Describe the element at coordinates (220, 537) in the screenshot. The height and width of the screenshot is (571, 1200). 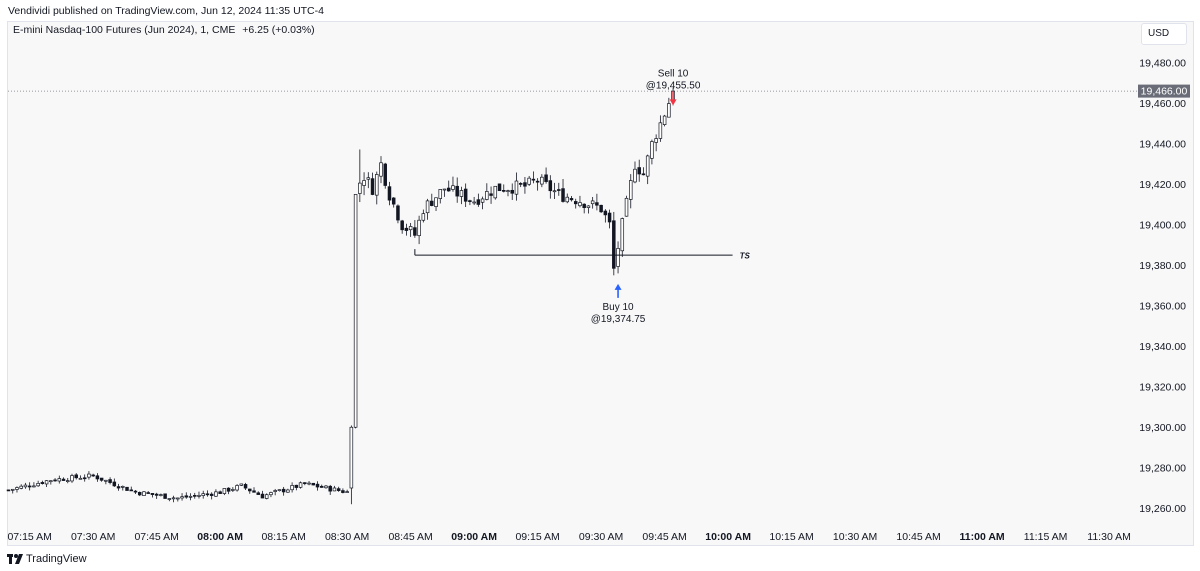
I see `x-tick-label: 08:00 AM` at that location.